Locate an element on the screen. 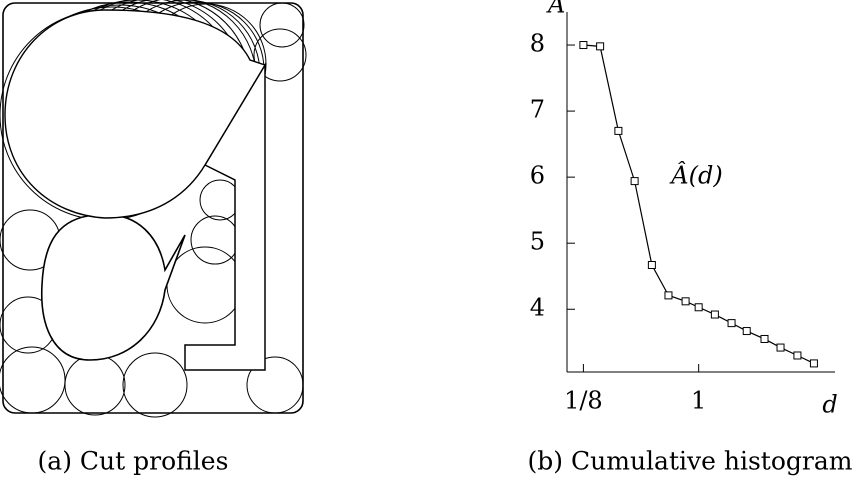 This screenshot has width=863, height=484. x-tick-label: 1/8 is located at coordinates (583, 401).